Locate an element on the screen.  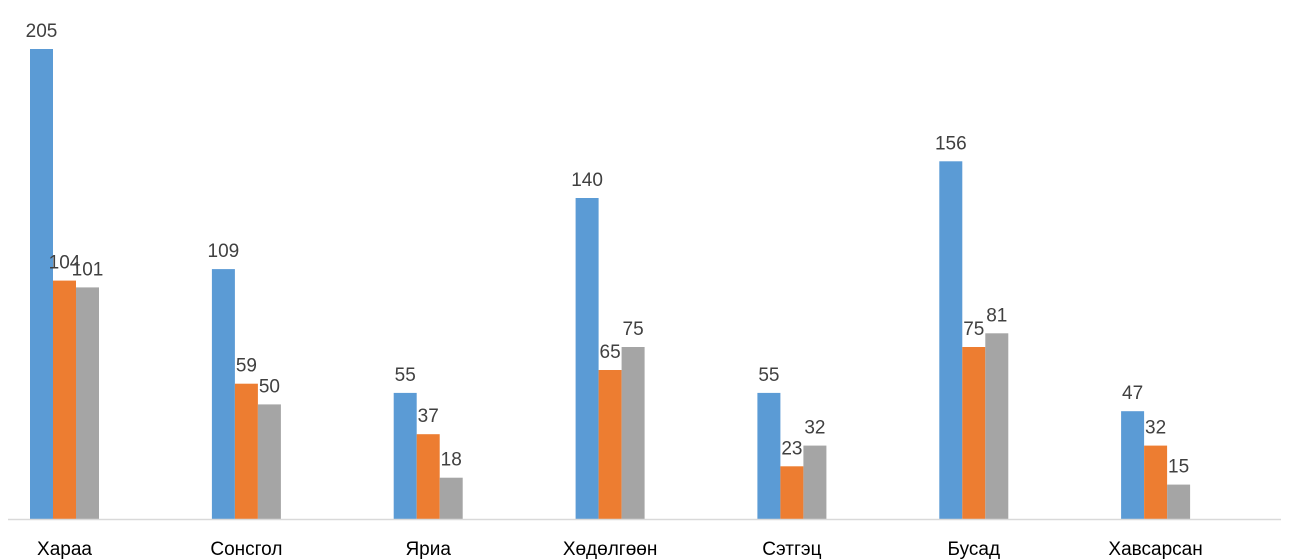
data-label-s3-Хавсарсан: 15 is located at coordinates (1178, 467).